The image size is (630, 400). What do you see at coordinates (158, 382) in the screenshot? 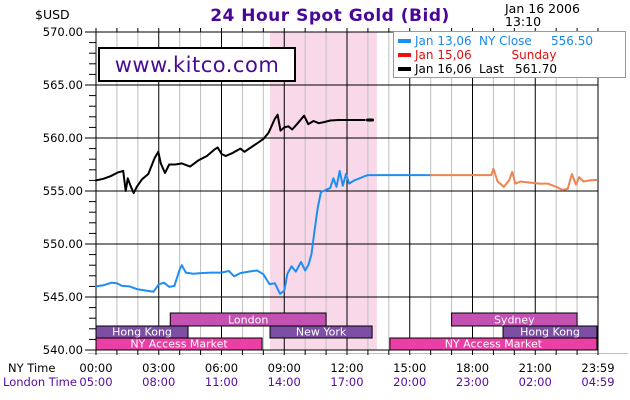
I see `london-time-tick-label: 08:00` at bounding box center [158, 382].